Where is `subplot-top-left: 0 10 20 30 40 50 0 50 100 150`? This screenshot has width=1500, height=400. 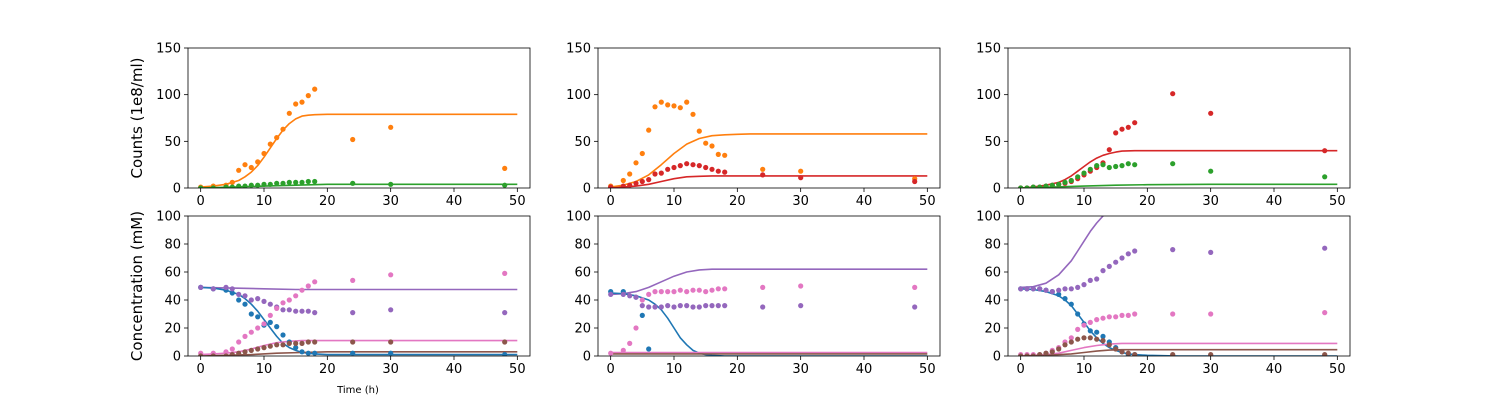 subplot-top-left: 0 10 20 30 40 50 0 50 100 150 is located at coordinates (343, 125).